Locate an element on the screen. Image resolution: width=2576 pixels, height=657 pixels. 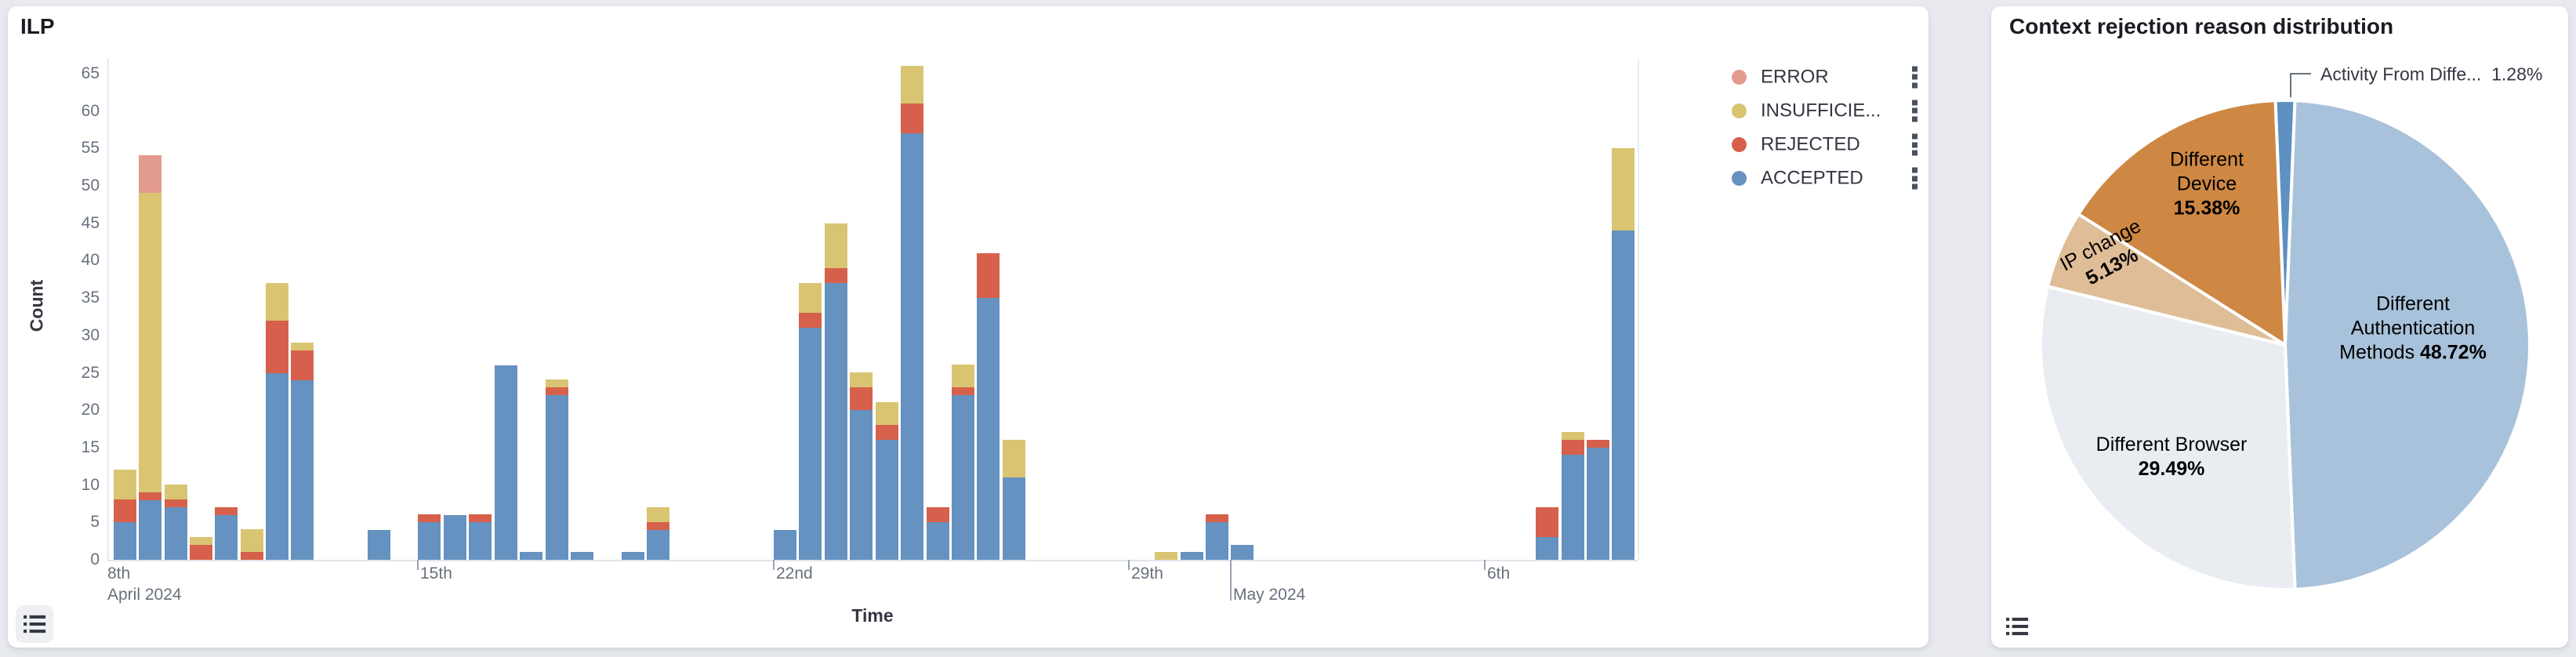
pie-slice-different-authentication-methods is located at coordinates (2407, 345).